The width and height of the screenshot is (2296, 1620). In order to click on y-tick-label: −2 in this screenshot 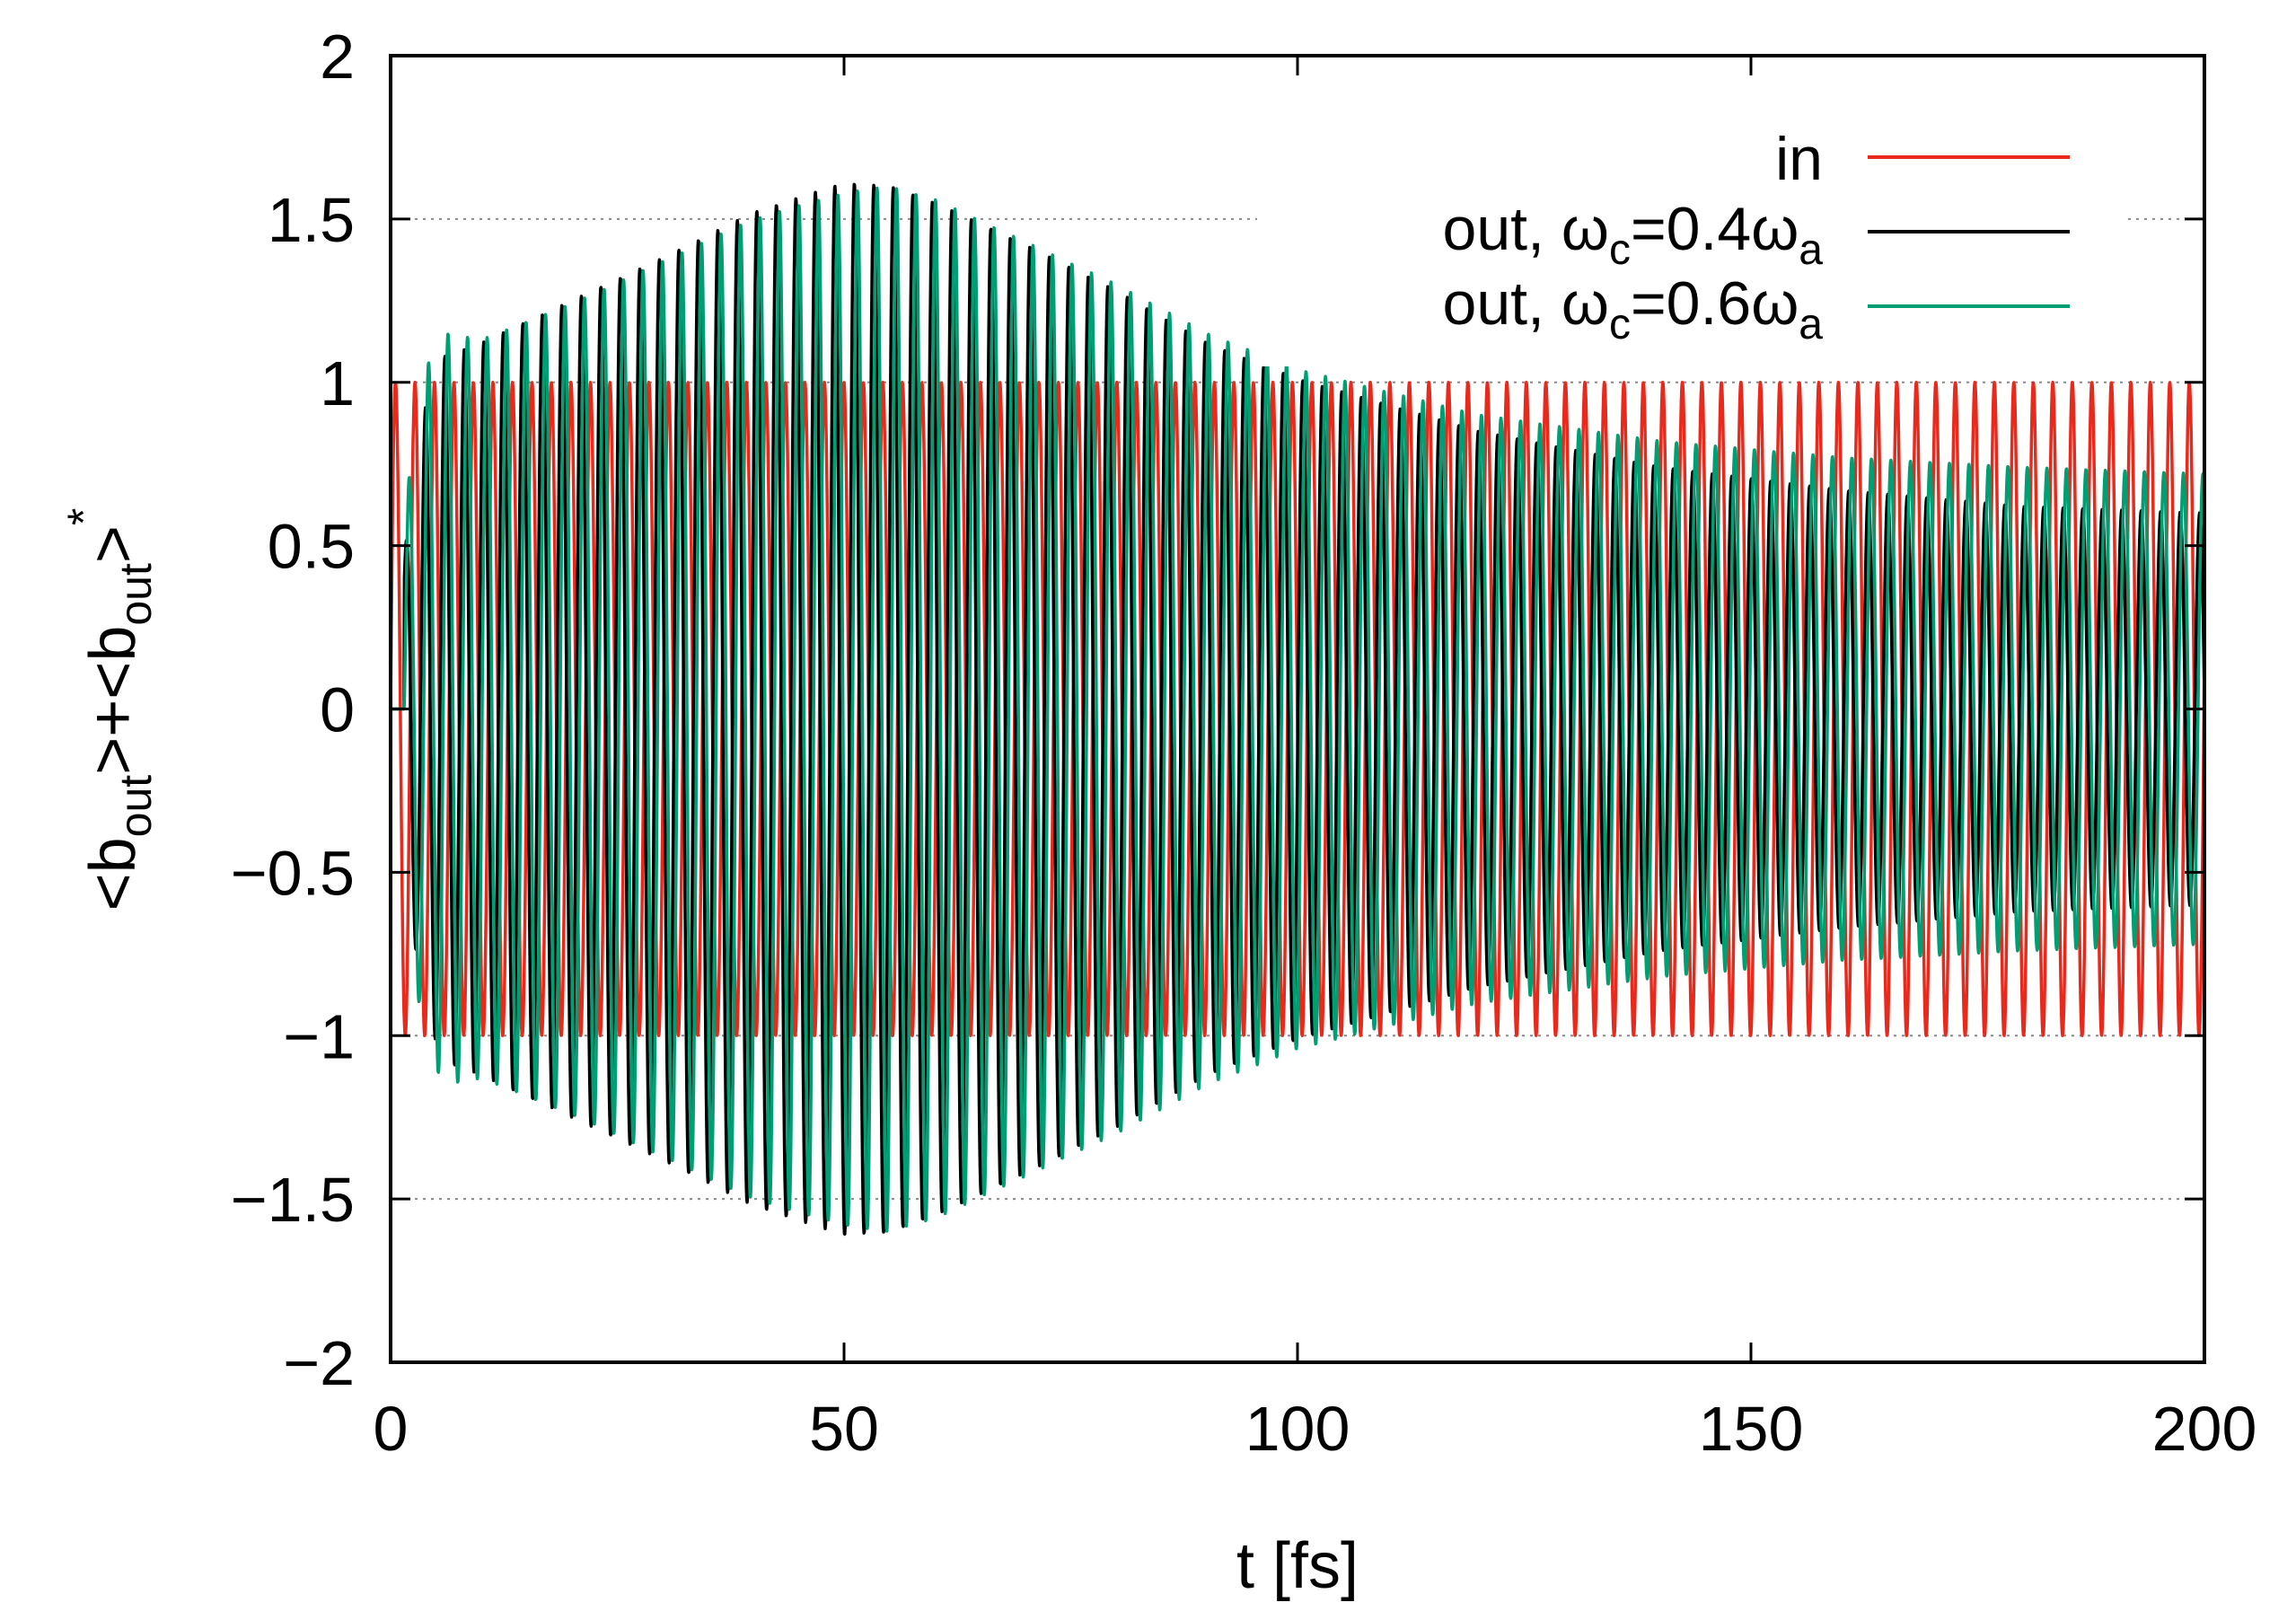, I will do `click(319, 1363)`.